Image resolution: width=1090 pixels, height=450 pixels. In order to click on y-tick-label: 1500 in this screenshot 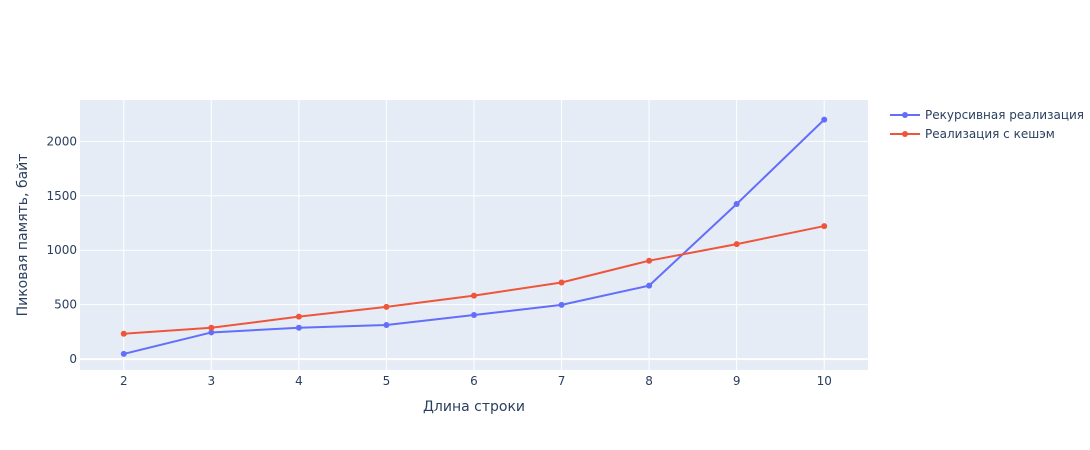, I will do `click(61, 196)`.